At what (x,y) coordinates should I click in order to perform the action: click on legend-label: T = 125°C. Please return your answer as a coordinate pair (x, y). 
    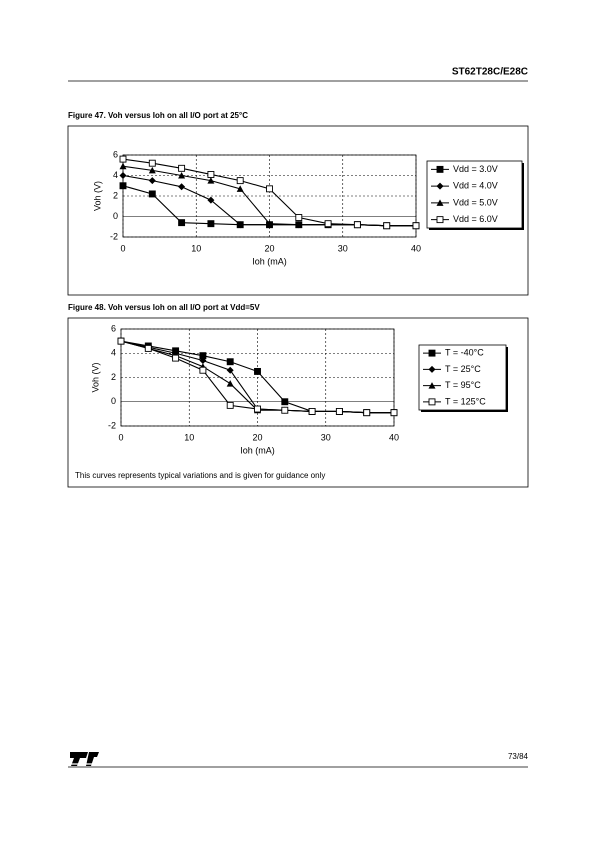
    Looking at the image, I should click on (465, 401).